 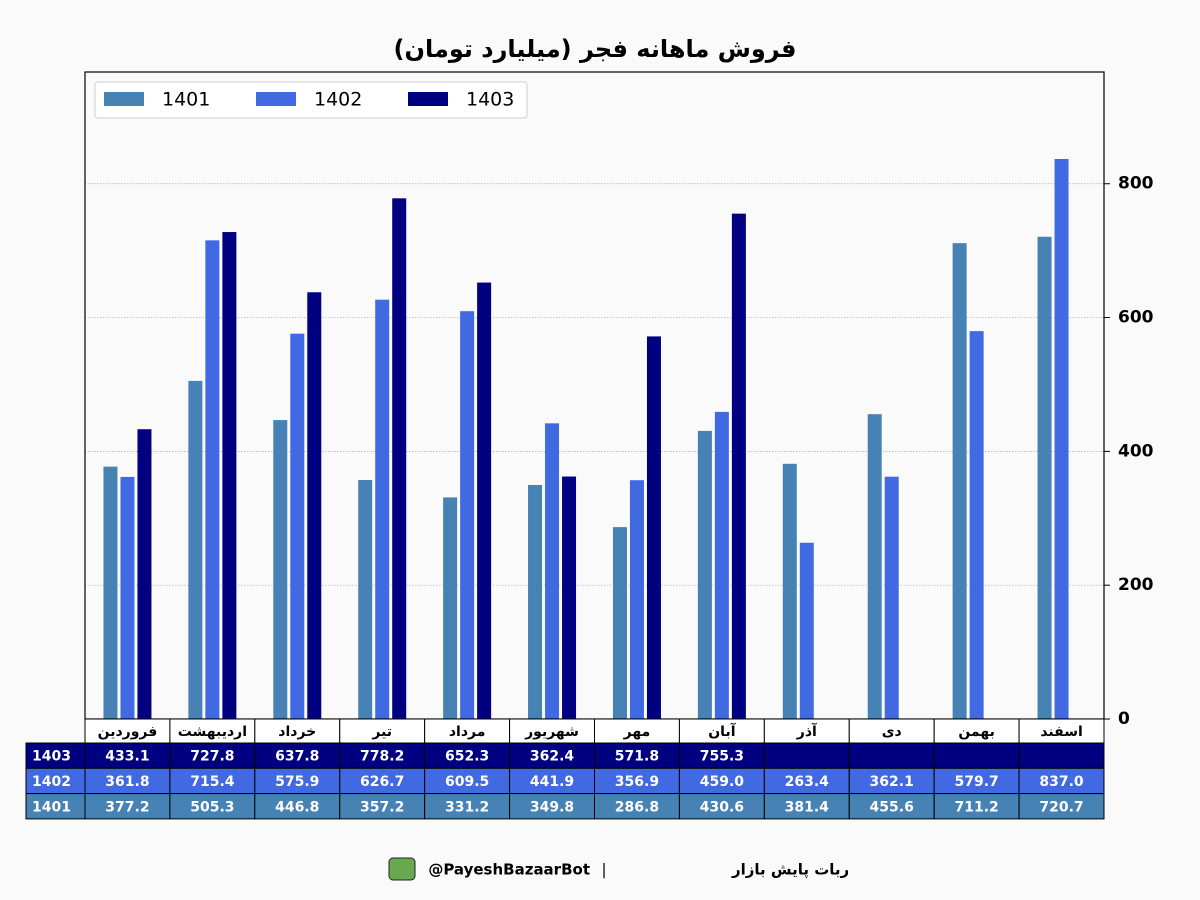 I want to click on table-value: 505.3, so click(x=212, y=807).